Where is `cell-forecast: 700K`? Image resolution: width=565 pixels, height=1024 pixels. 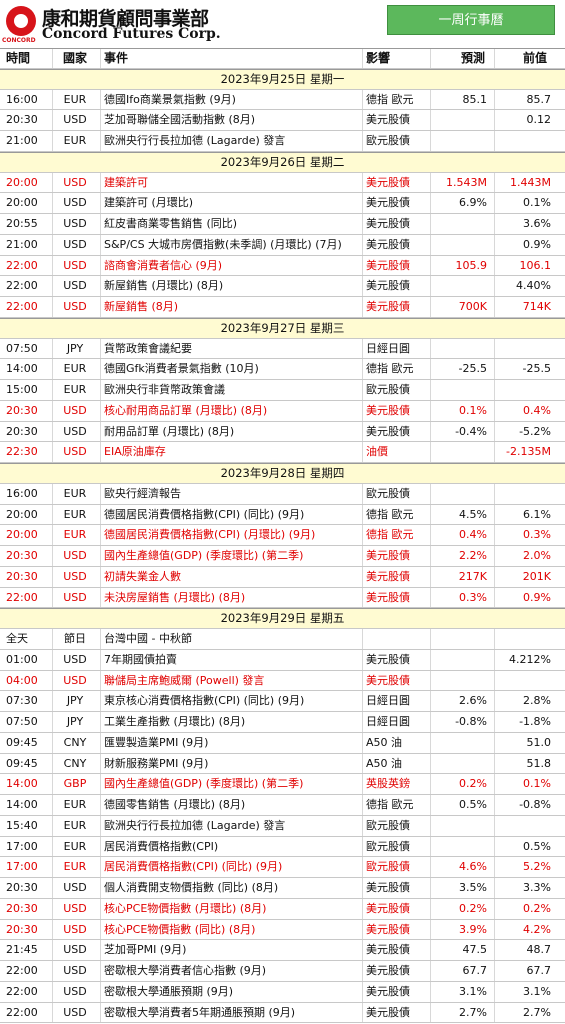 cell-forecast: 700K is located at coordinates (472, 306).